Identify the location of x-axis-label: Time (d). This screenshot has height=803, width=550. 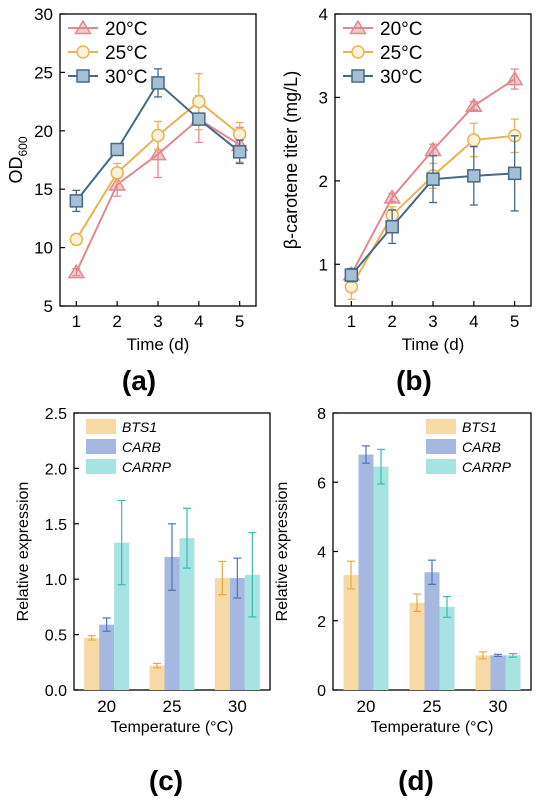
(158, 344).